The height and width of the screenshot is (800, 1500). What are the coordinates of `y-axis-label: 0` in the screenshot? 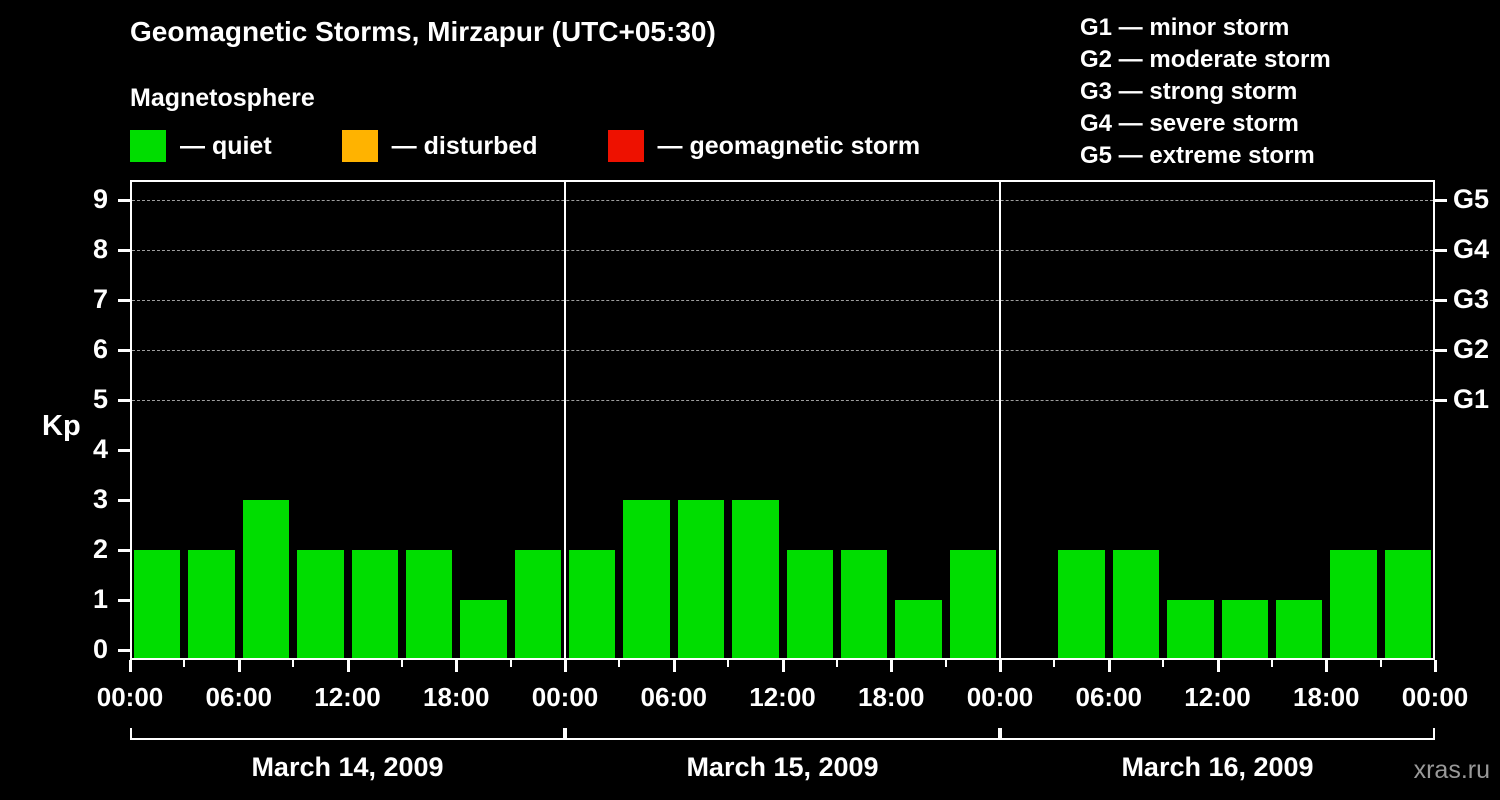 It's located at (100, 649).